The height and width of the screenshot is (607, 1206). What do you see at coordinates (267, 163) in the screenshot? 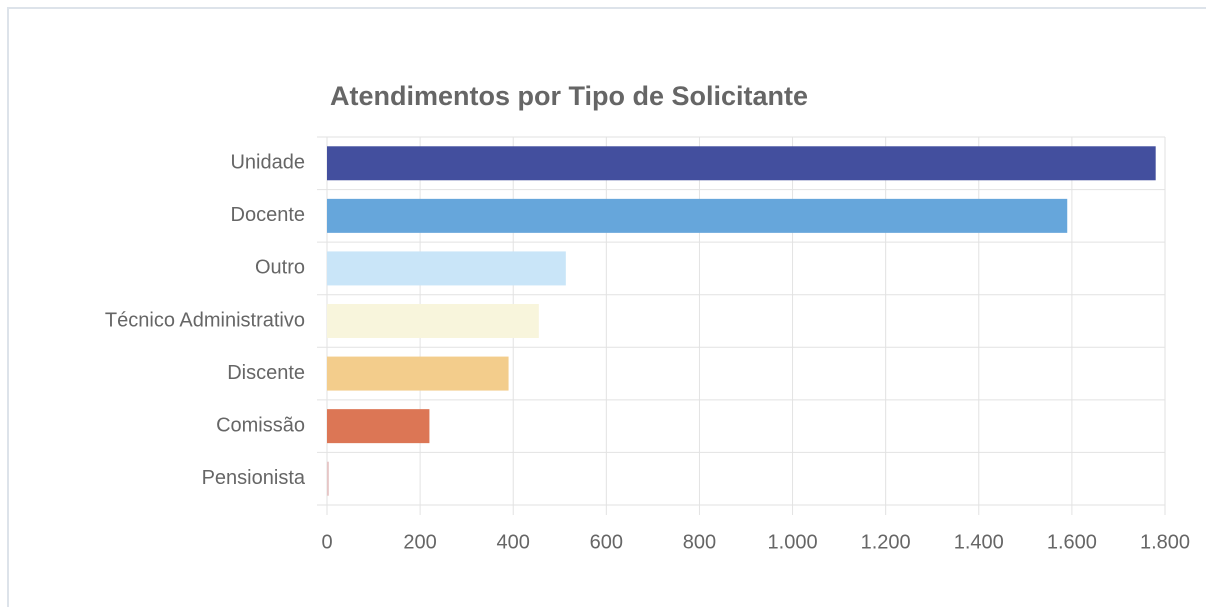
I see `y-tick-label: Unidade` at bounding box center [267, 163].